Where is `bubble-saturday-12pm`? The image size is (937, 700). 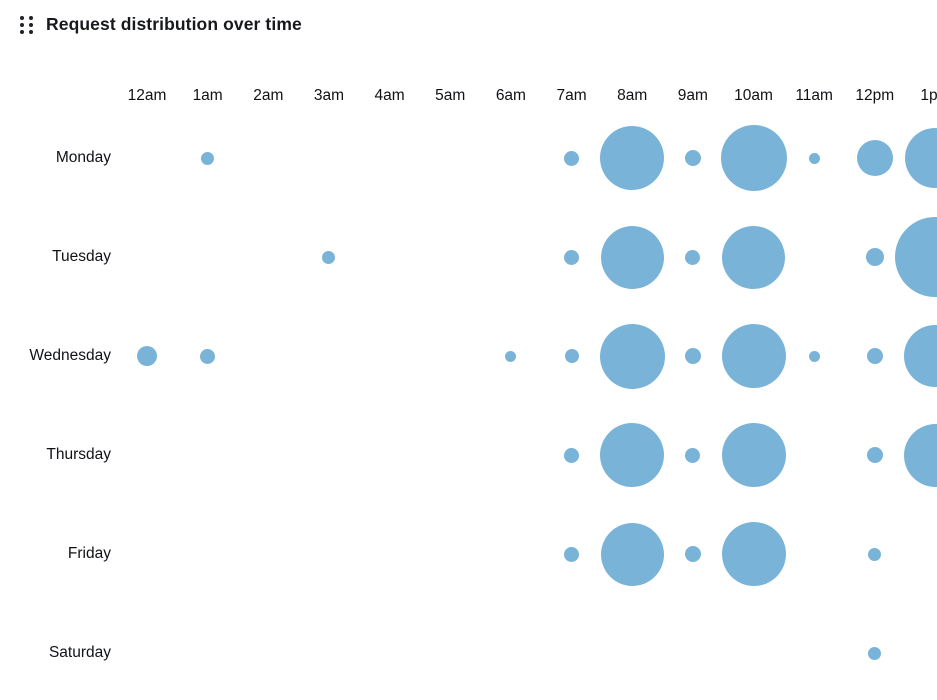 bubble-saturday-12pm is located at coordinates (875, 653).